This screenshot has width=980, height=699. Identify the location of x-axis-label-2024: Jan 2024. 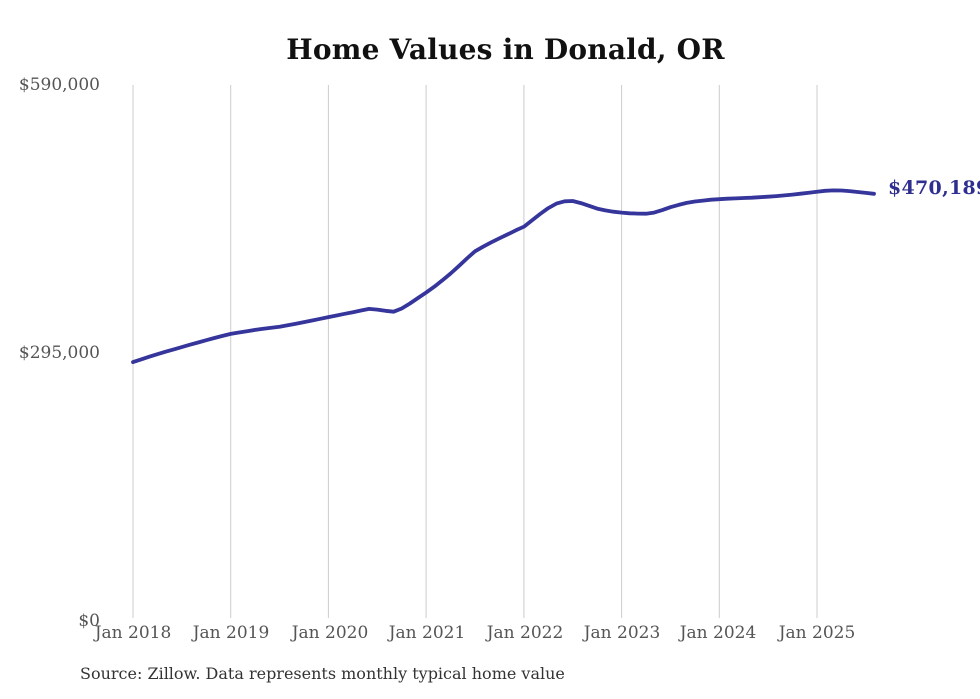
(718, 633).